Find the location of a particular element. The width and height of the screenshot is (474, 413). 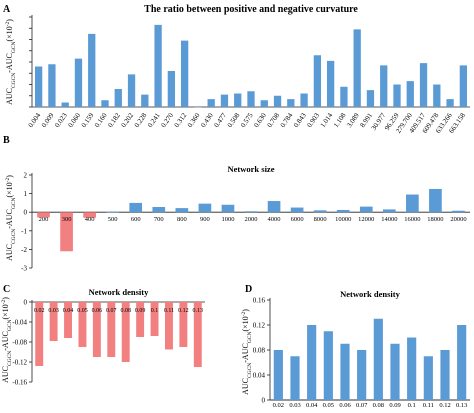

x-tick-label: 0.508 is located at coordinates (234, 120).